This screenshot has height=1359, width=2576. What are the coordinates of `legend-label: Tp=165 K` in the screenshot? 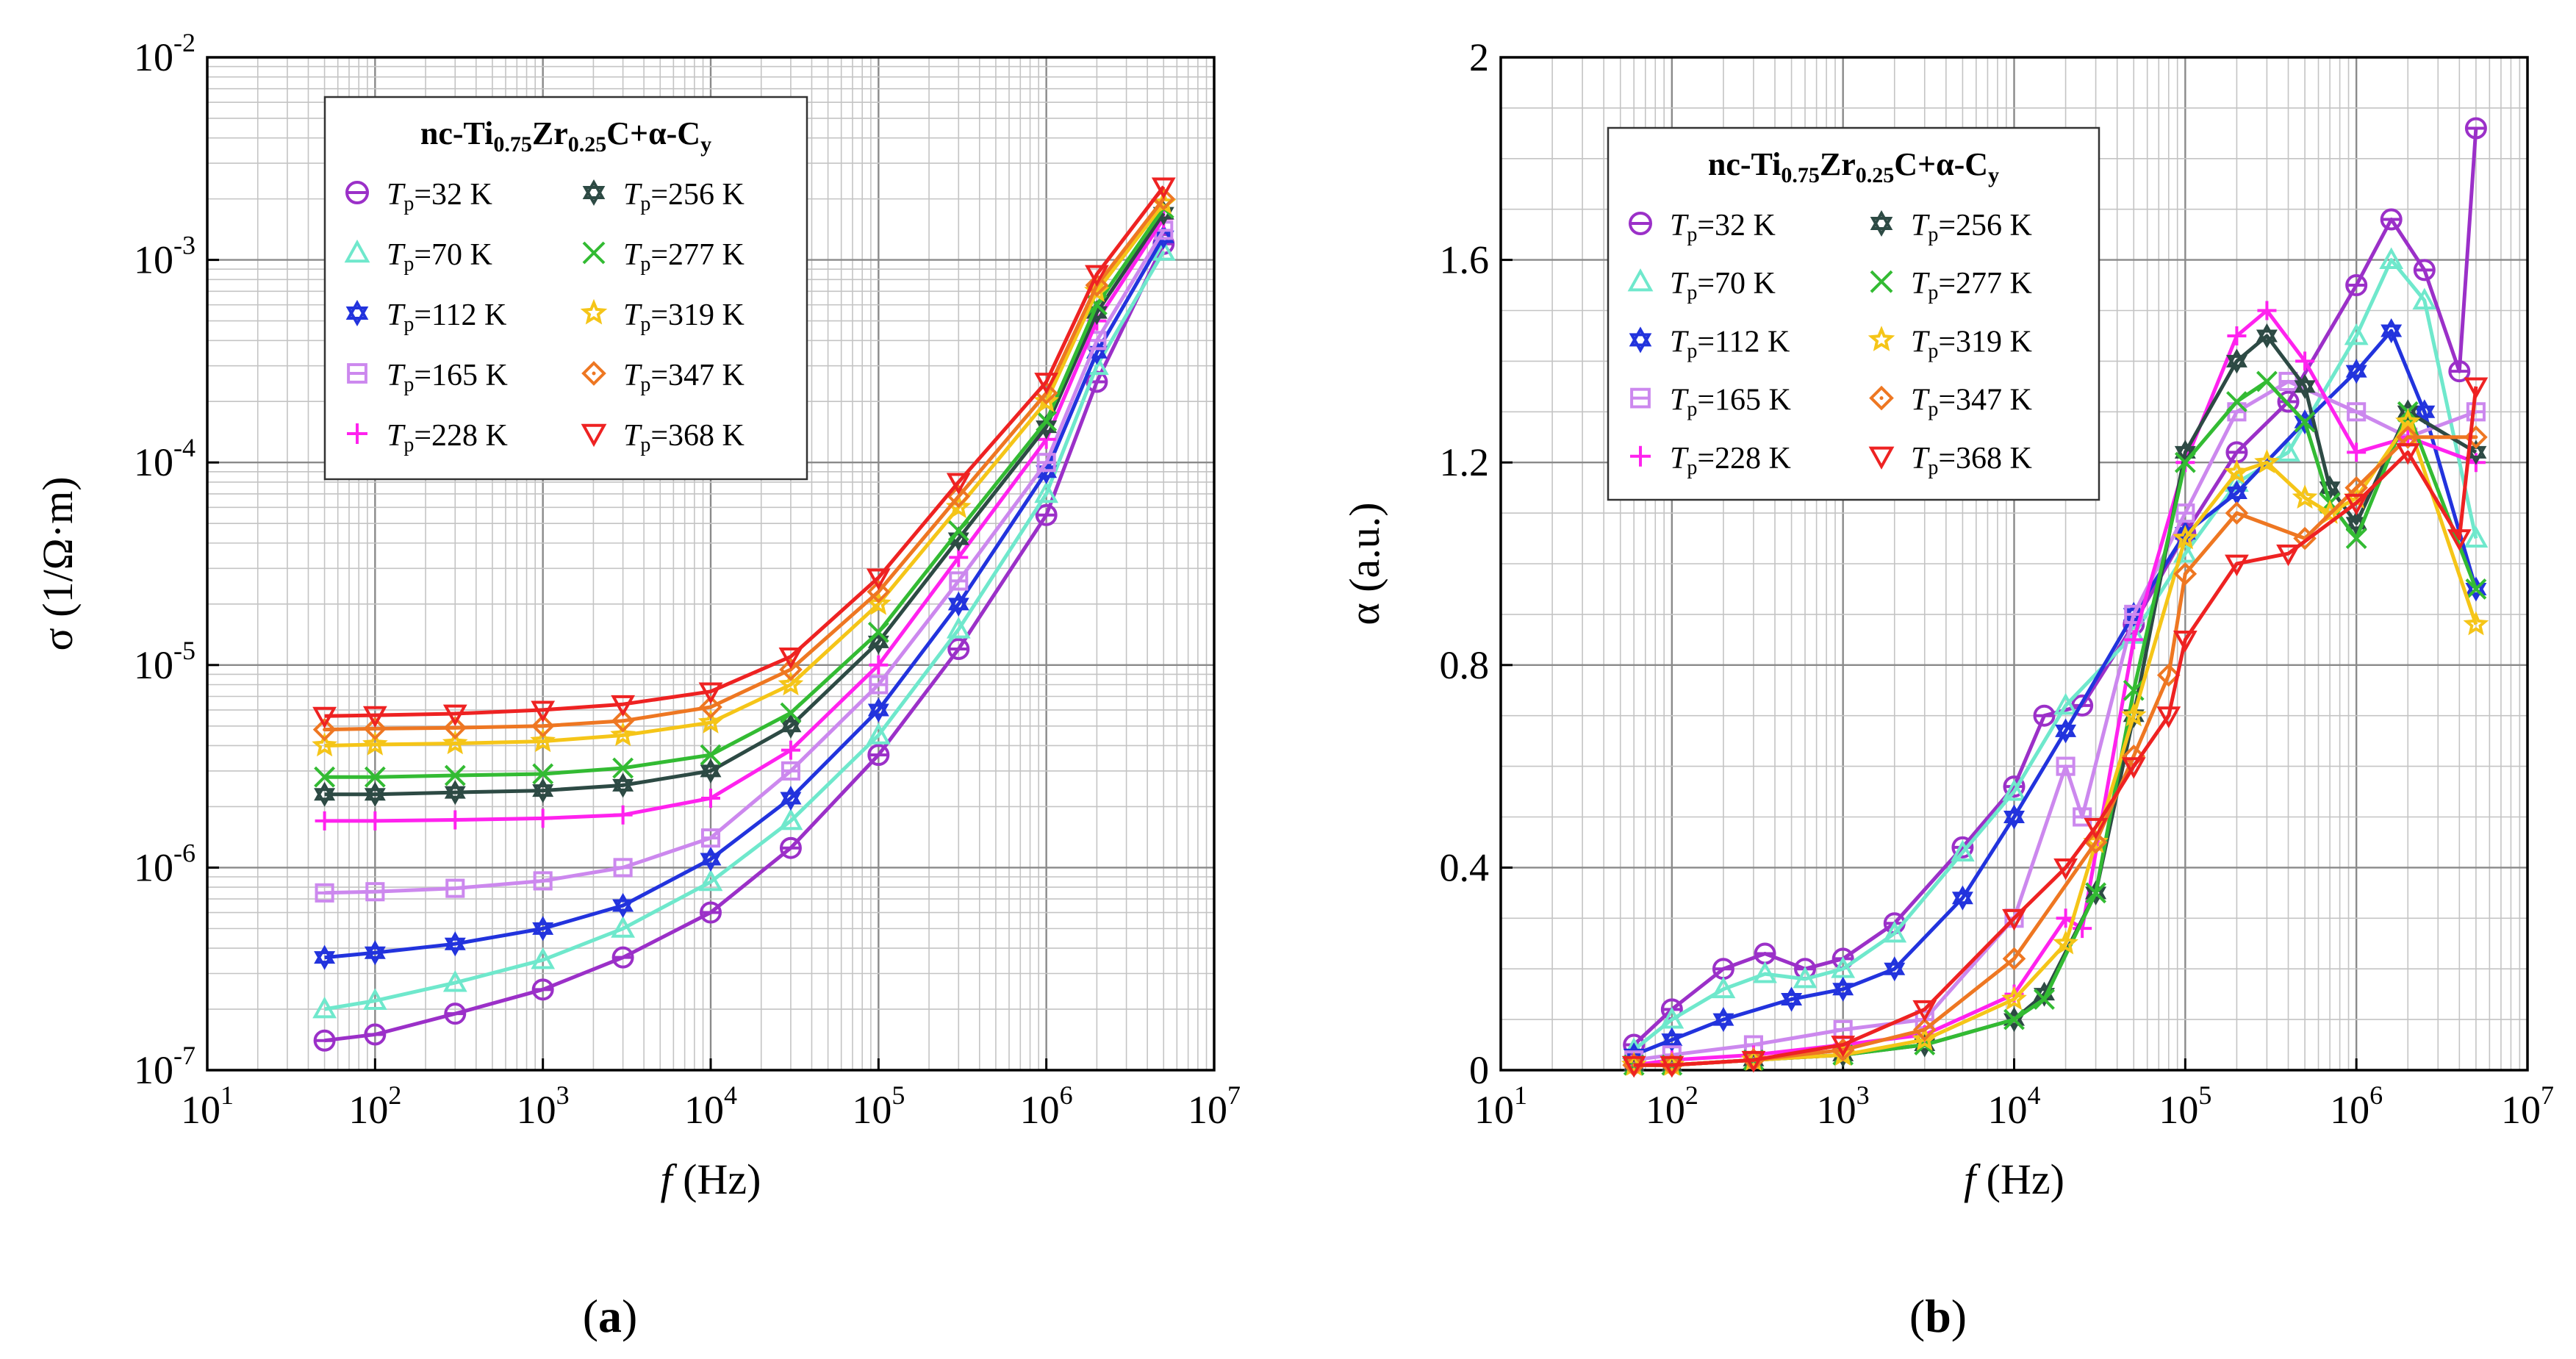 It's located at (447, 377).